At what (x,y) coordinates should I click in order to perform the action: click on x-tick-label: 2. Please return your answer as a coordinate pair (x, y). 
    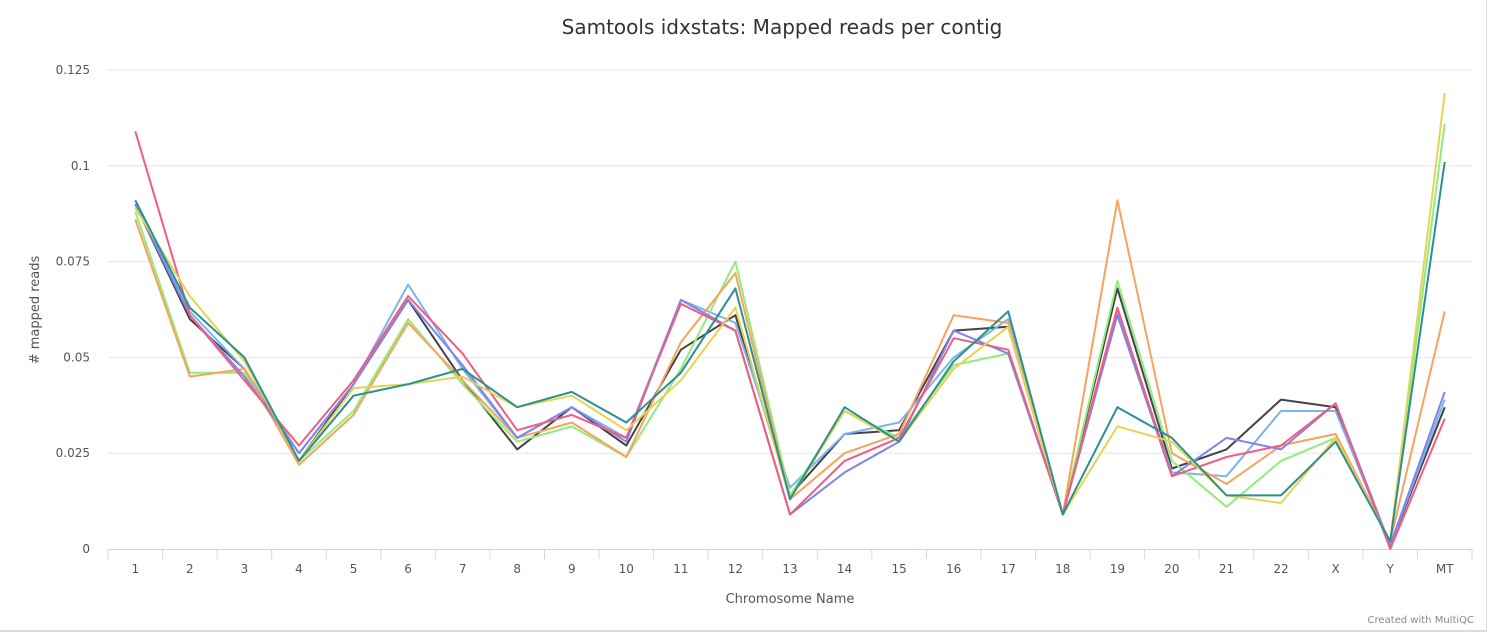
    Looking at the image, I should click on (190, 569).